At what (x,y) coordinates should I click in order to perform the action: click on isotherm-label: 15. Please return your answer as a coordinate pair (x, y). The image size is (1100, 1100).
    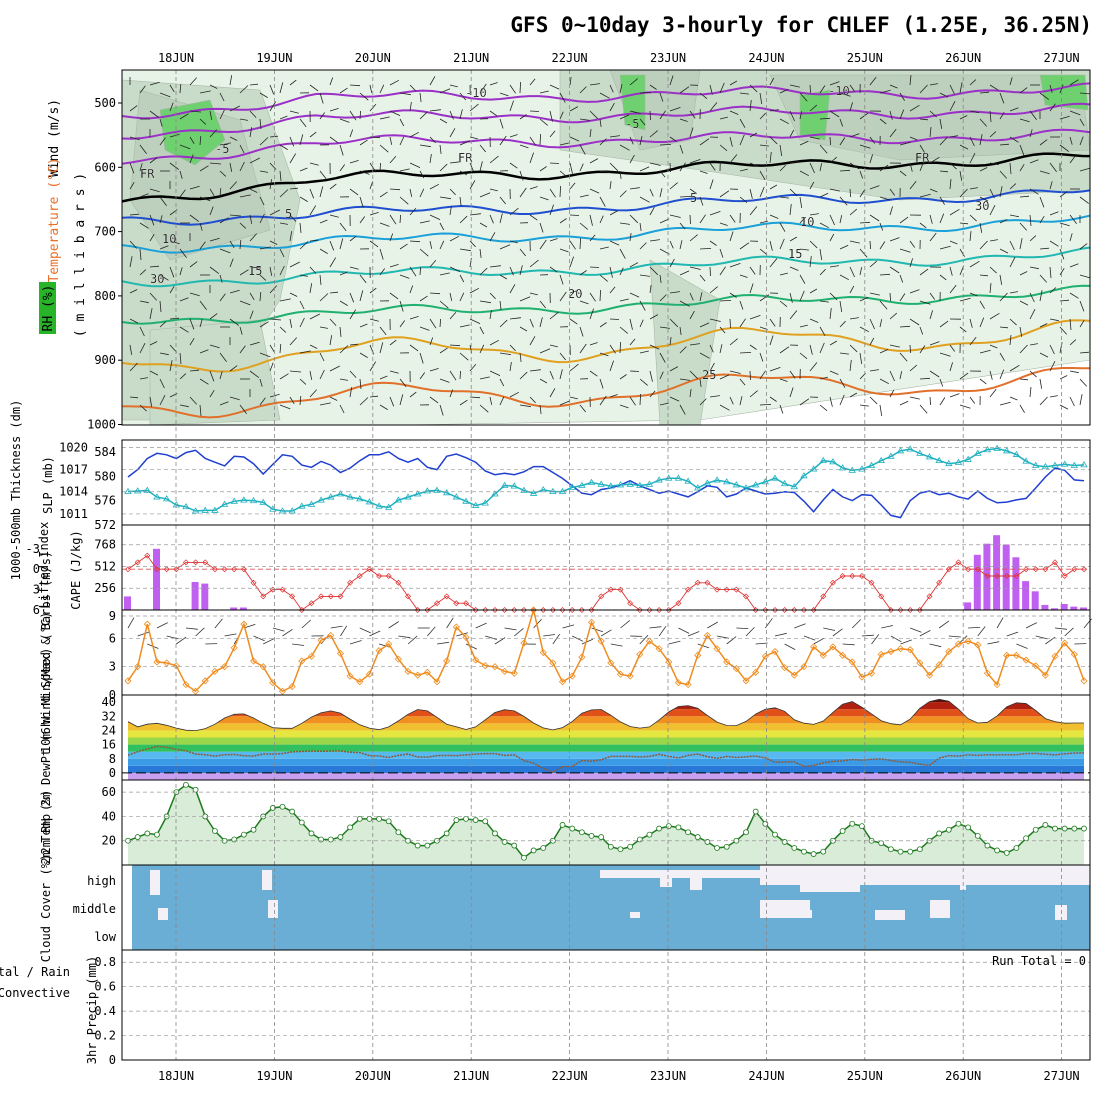
    Looking at the image, I should click on (255, 271).